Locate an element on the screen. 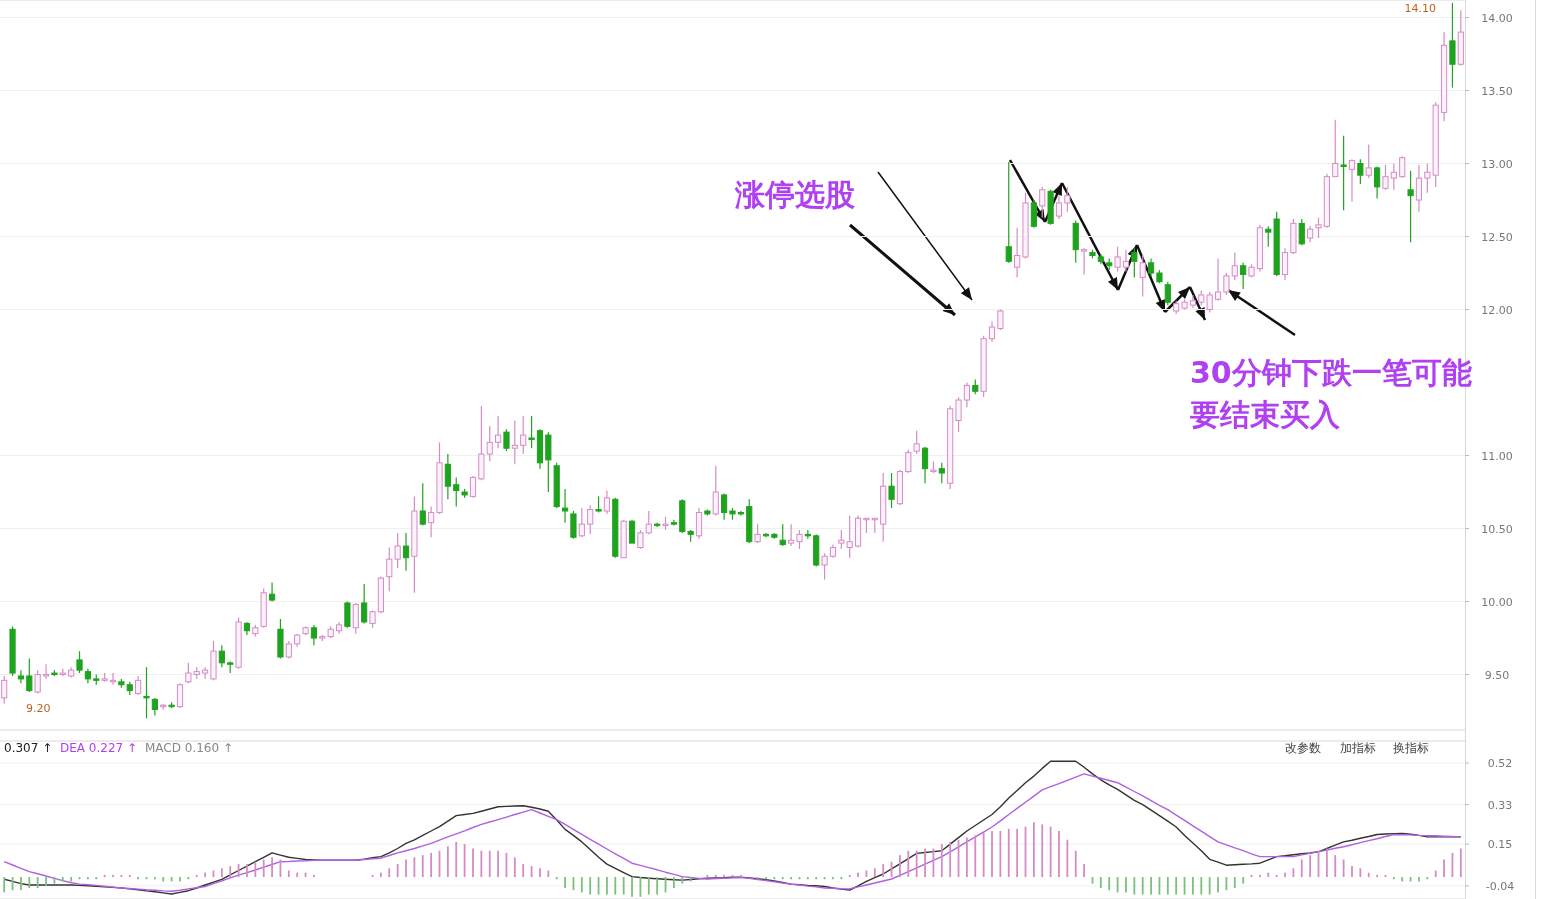 The image size is (1559, 899). y-tick-label: 14.00 is located at coordinates (1497, 18).